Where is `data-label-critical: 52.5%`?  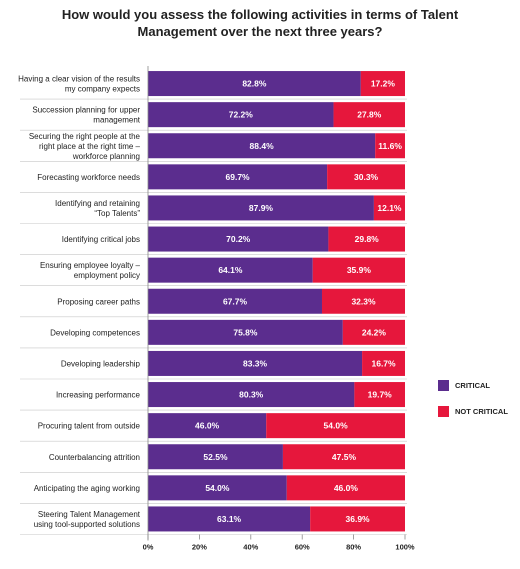
data-label-critical: 52.5% is located at coordinates (215, 457).